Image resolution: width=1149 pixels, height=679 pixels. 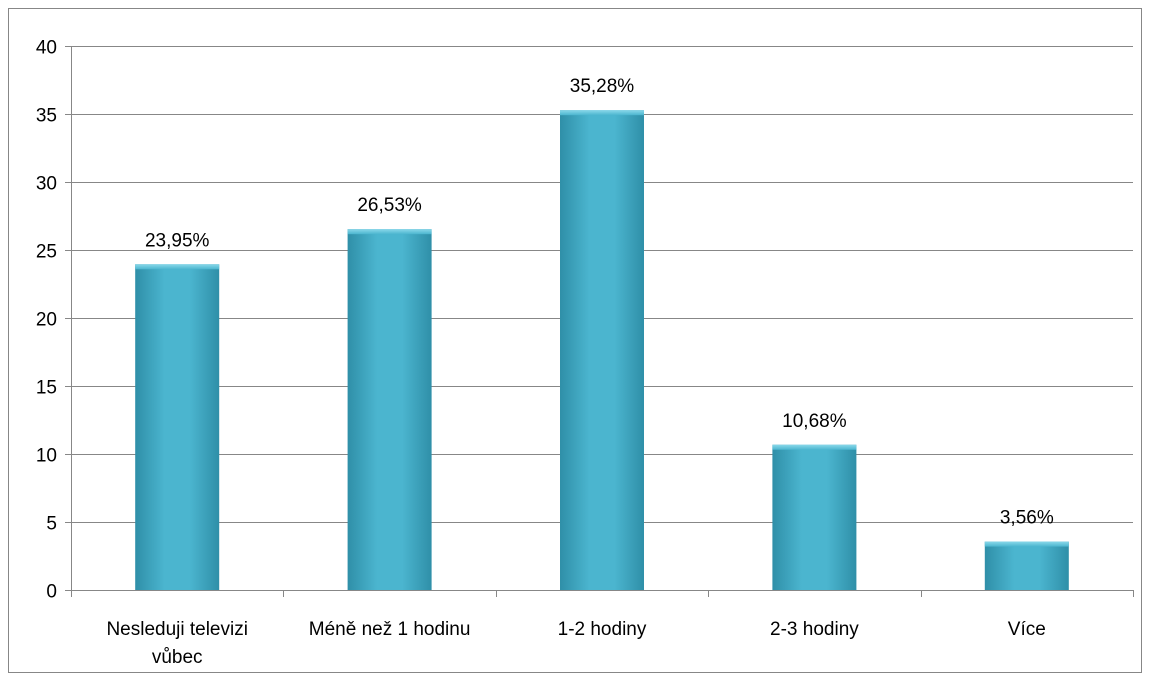 I want to click on y-tick-label: 35, so click(x=46, y=116).